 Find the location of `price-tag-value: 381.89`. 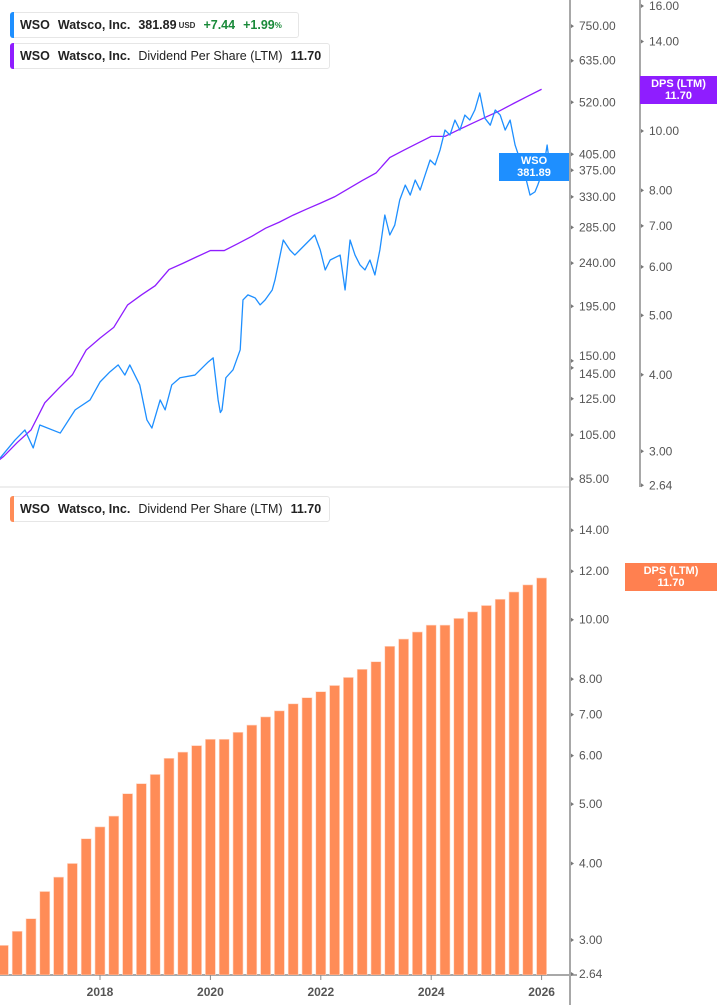

price-tag-value: 381.89 is located at coordinates (534, 173).